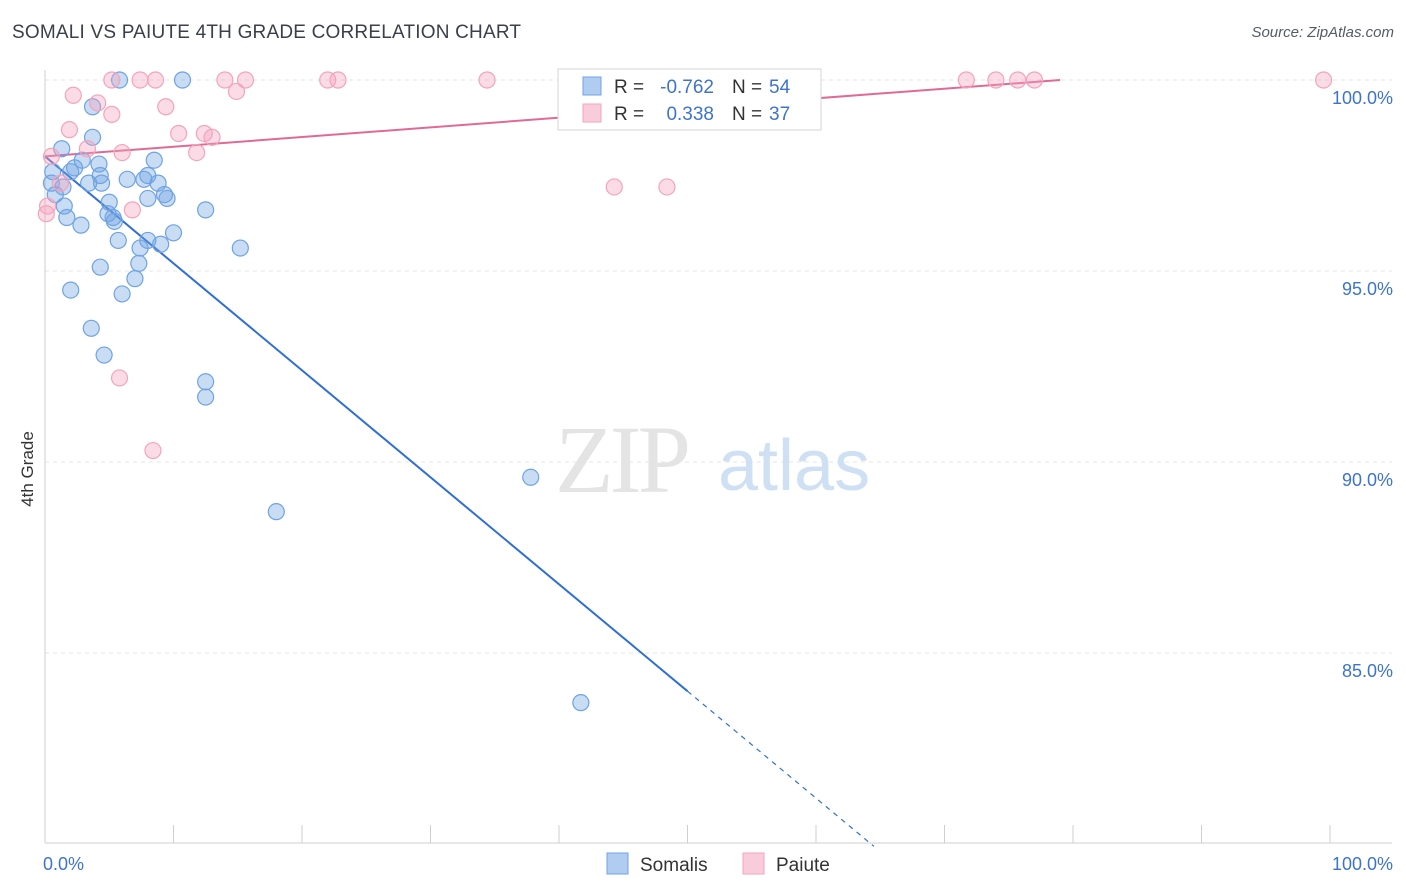 The width and height of the screenshot is (1406, 892). I want to click on legend-label-paiute: Paiute, so click(803, 865).